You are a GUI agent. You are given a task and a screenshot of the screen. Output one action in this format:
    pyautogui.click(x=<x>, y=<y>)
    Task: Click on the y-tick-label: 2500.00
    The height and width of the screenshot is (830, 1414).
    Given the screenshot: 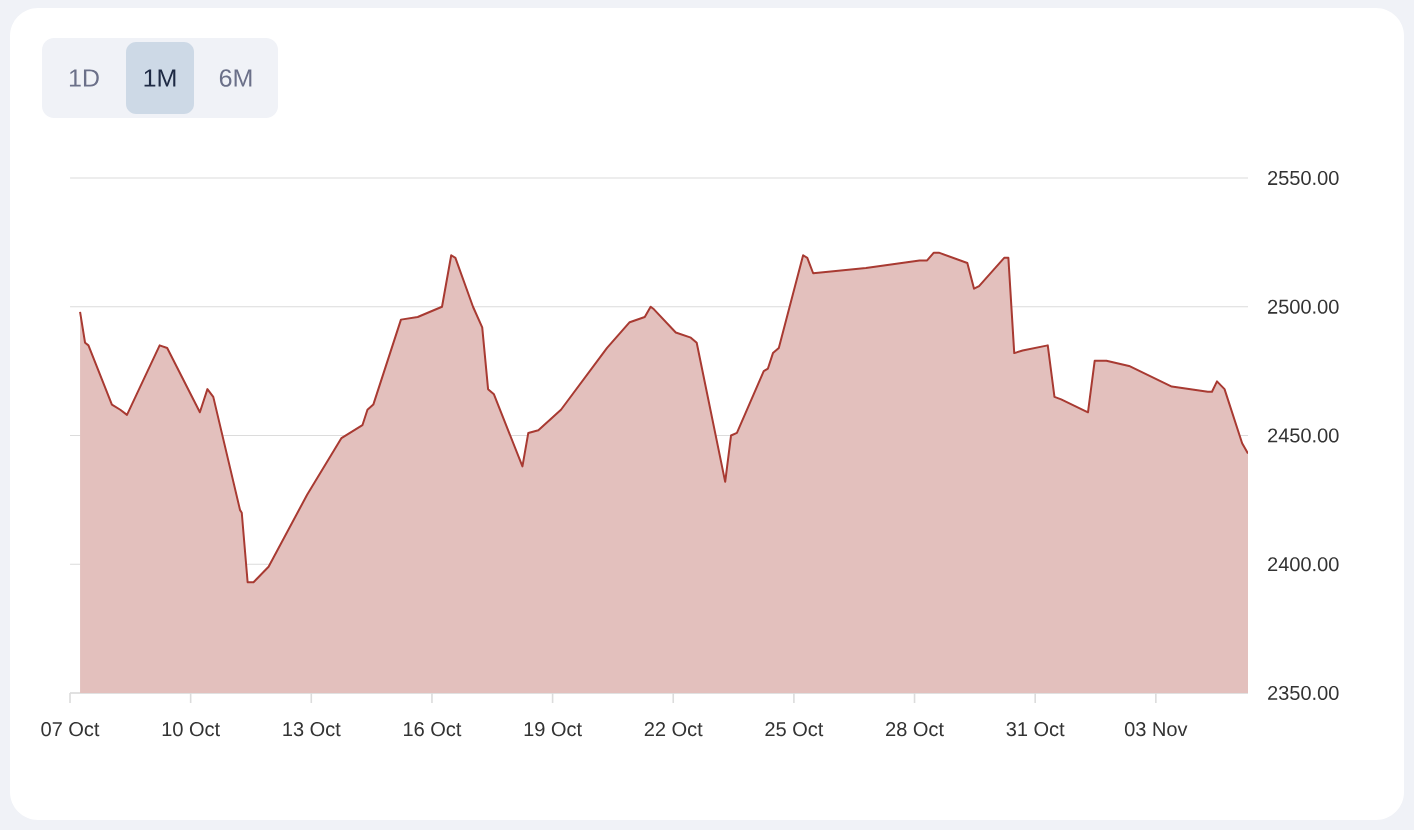 What is the action you would take?
    pyautogui.click(x=1303, y=306)
    